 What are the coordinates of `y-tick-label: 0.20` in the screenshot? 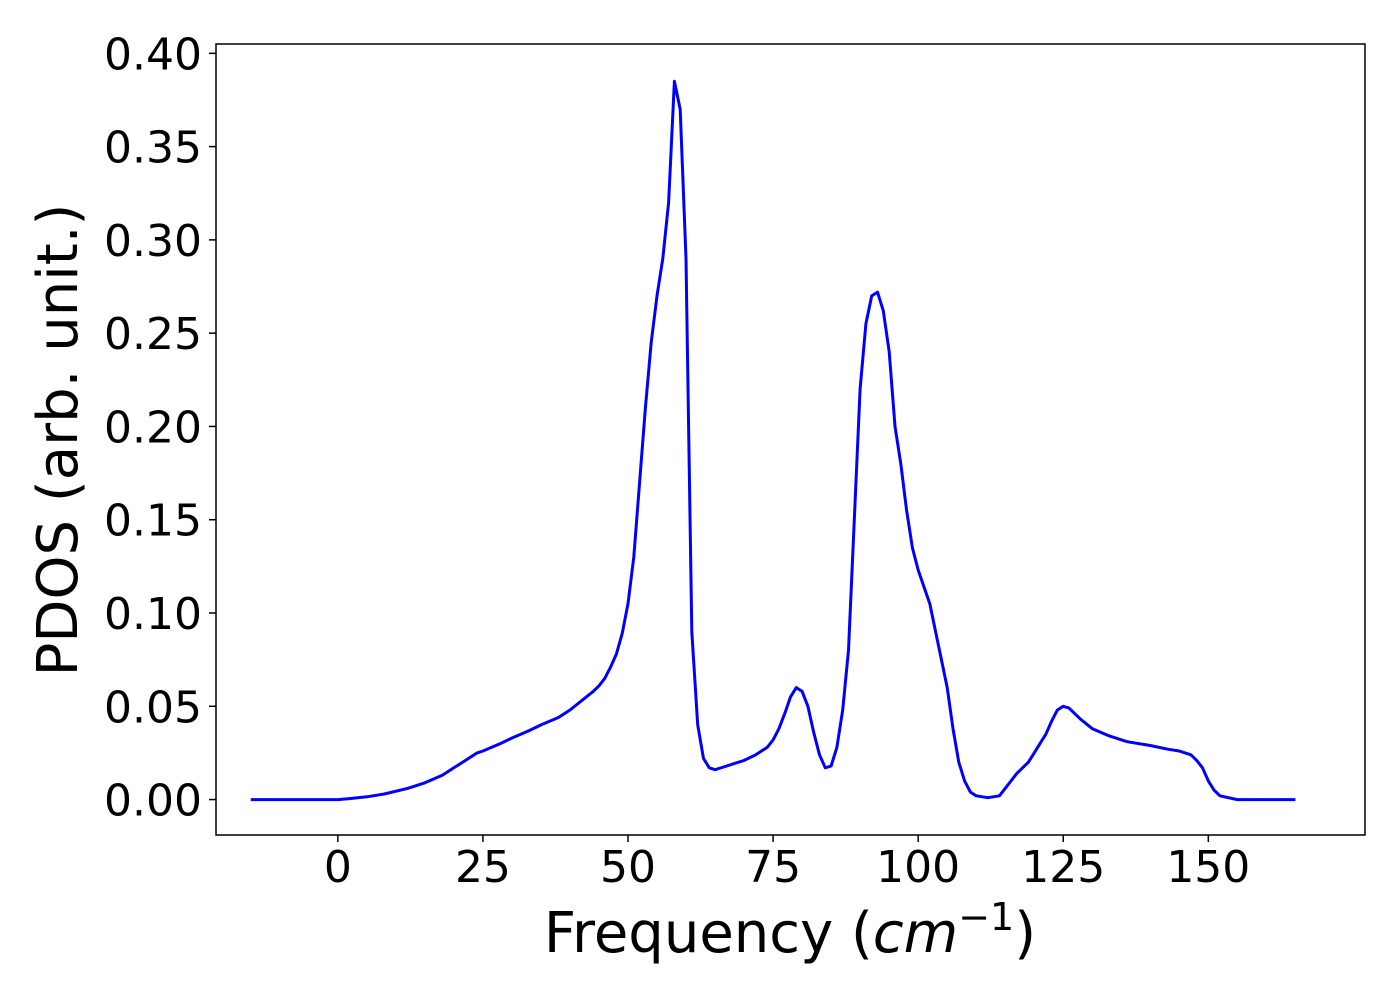 It's located at (153, 427).